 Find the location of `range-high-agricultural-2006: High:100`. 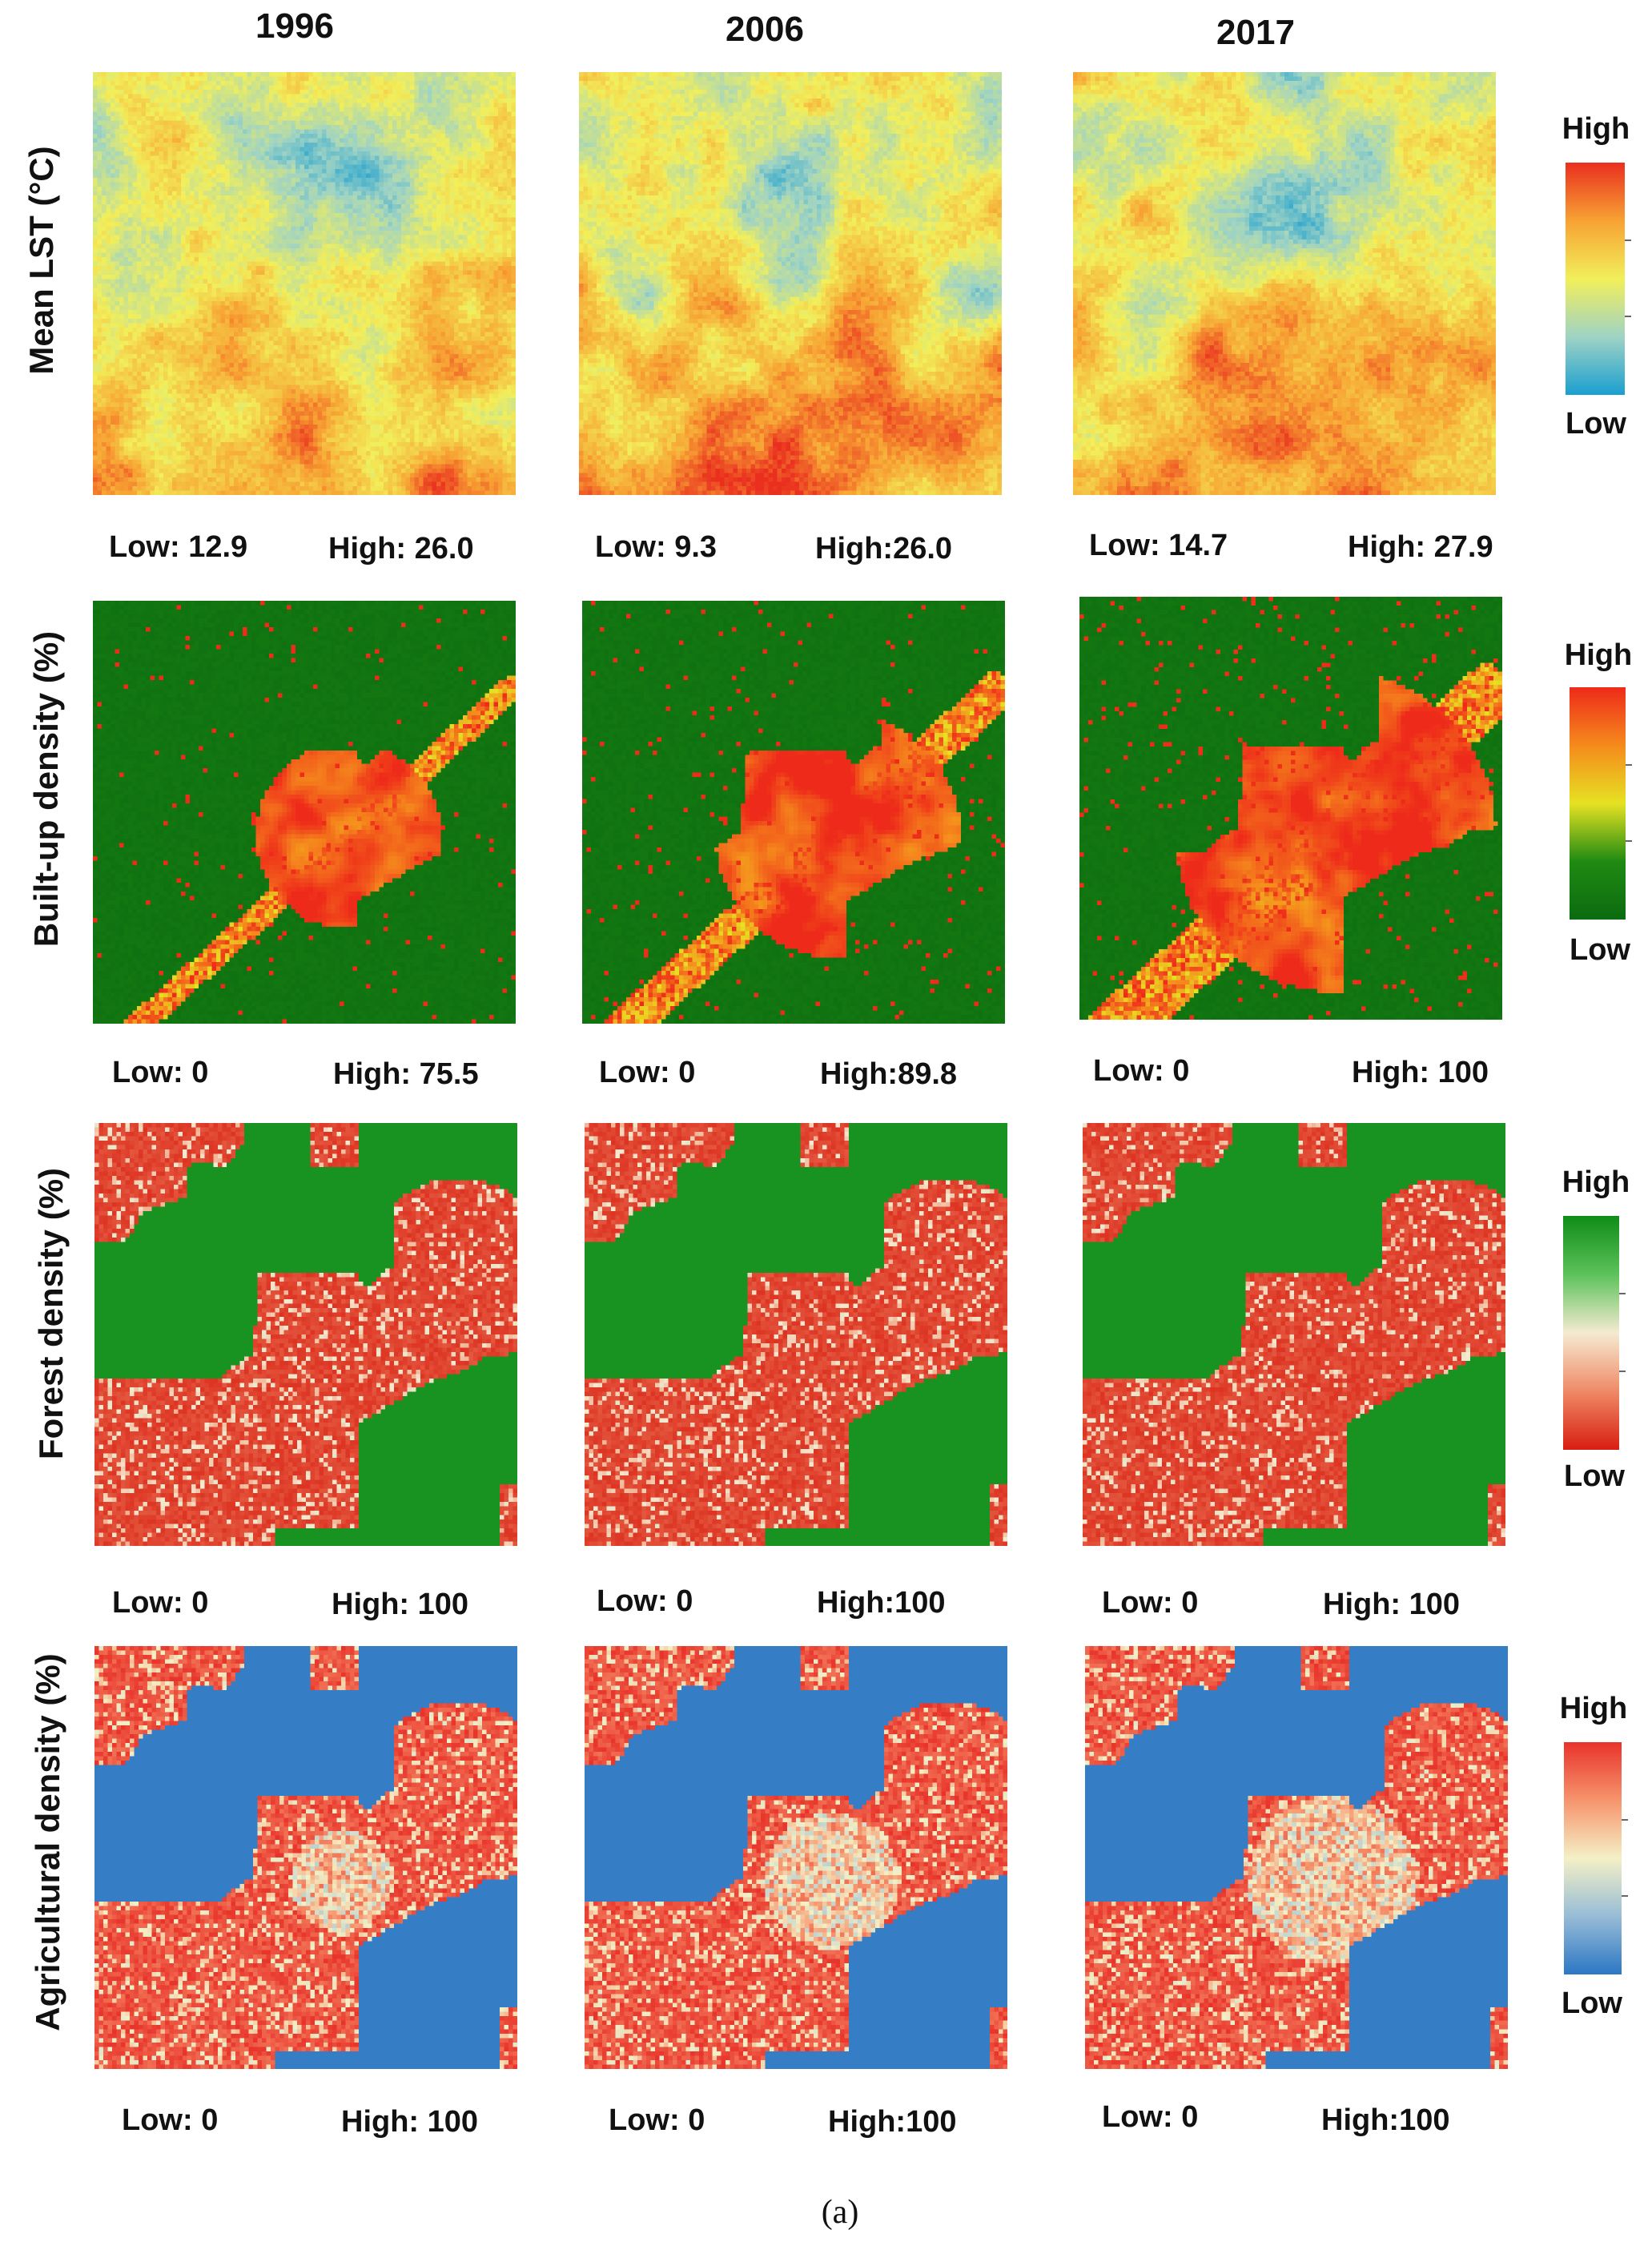

range-high-agricultural-2006: High:100 is located at coordinates (893, 2122).